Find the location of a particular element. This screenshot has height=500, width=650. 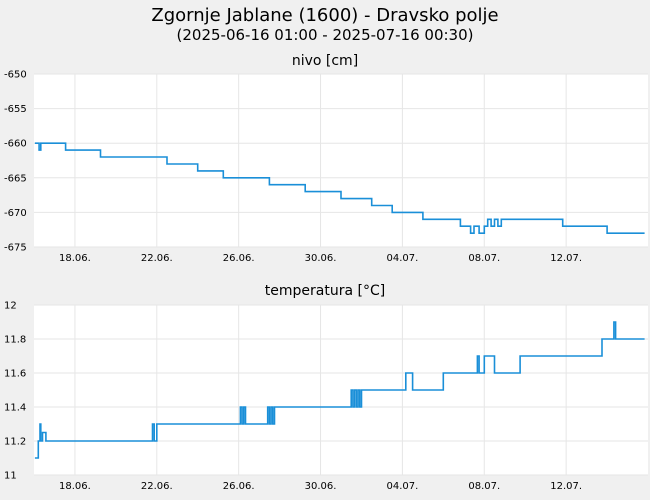

y-tick-label: 11 is located at coordinates (10, 476).